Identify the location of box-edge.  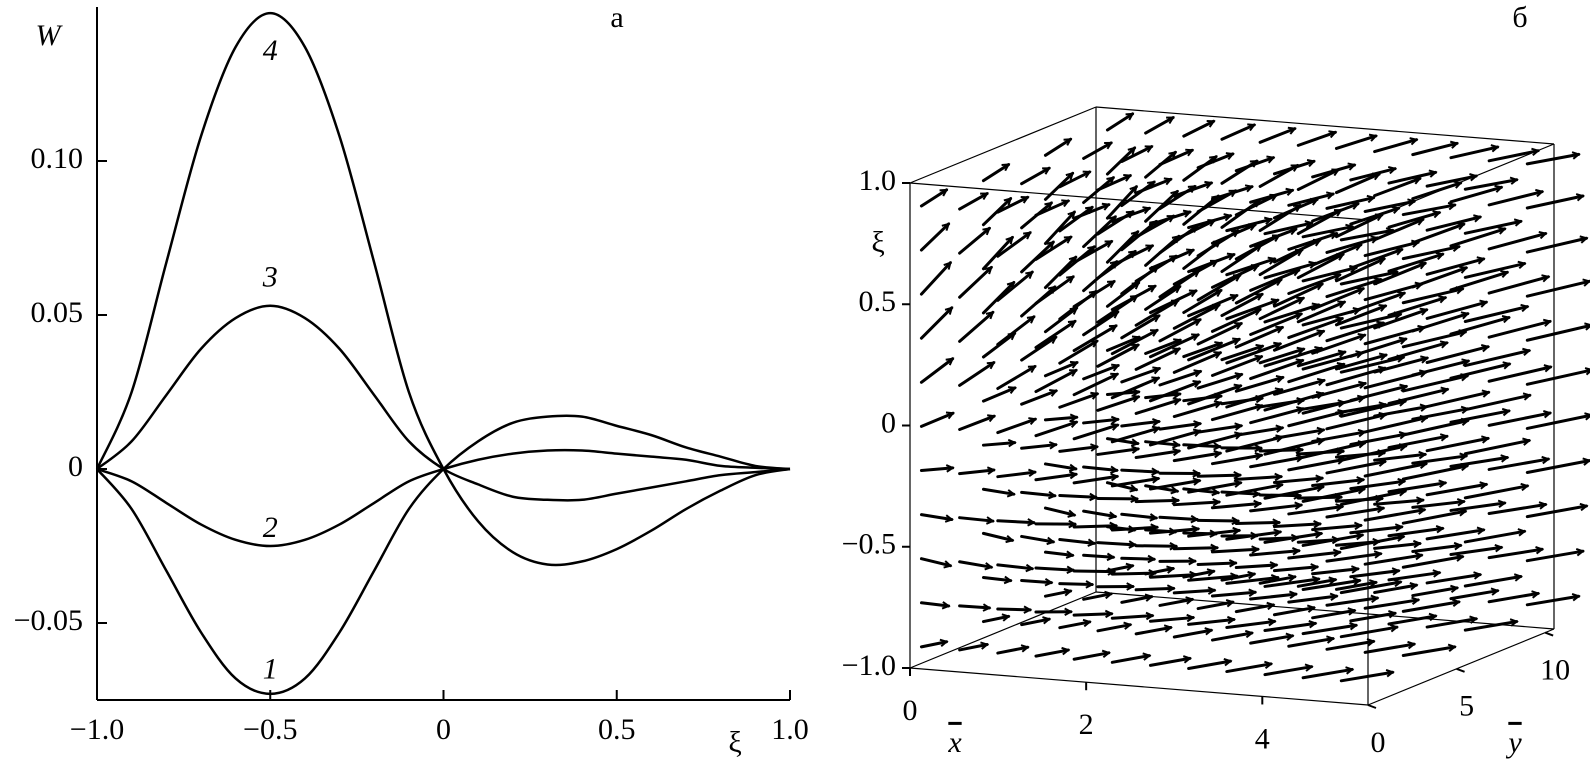
(1139, 686).